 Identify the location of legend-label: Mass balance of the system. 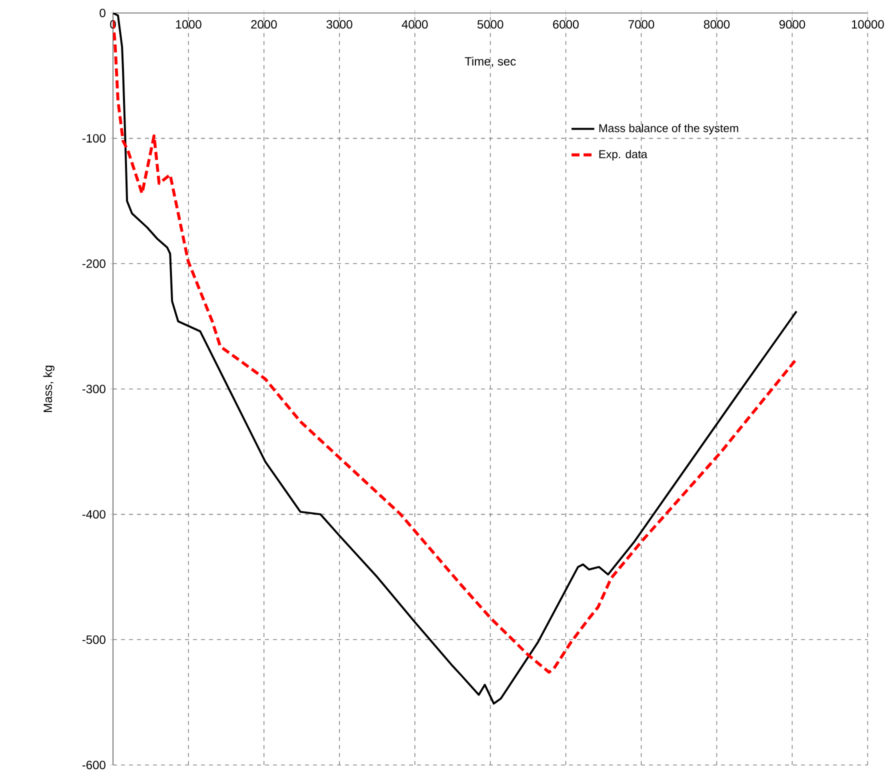
(668, 129).